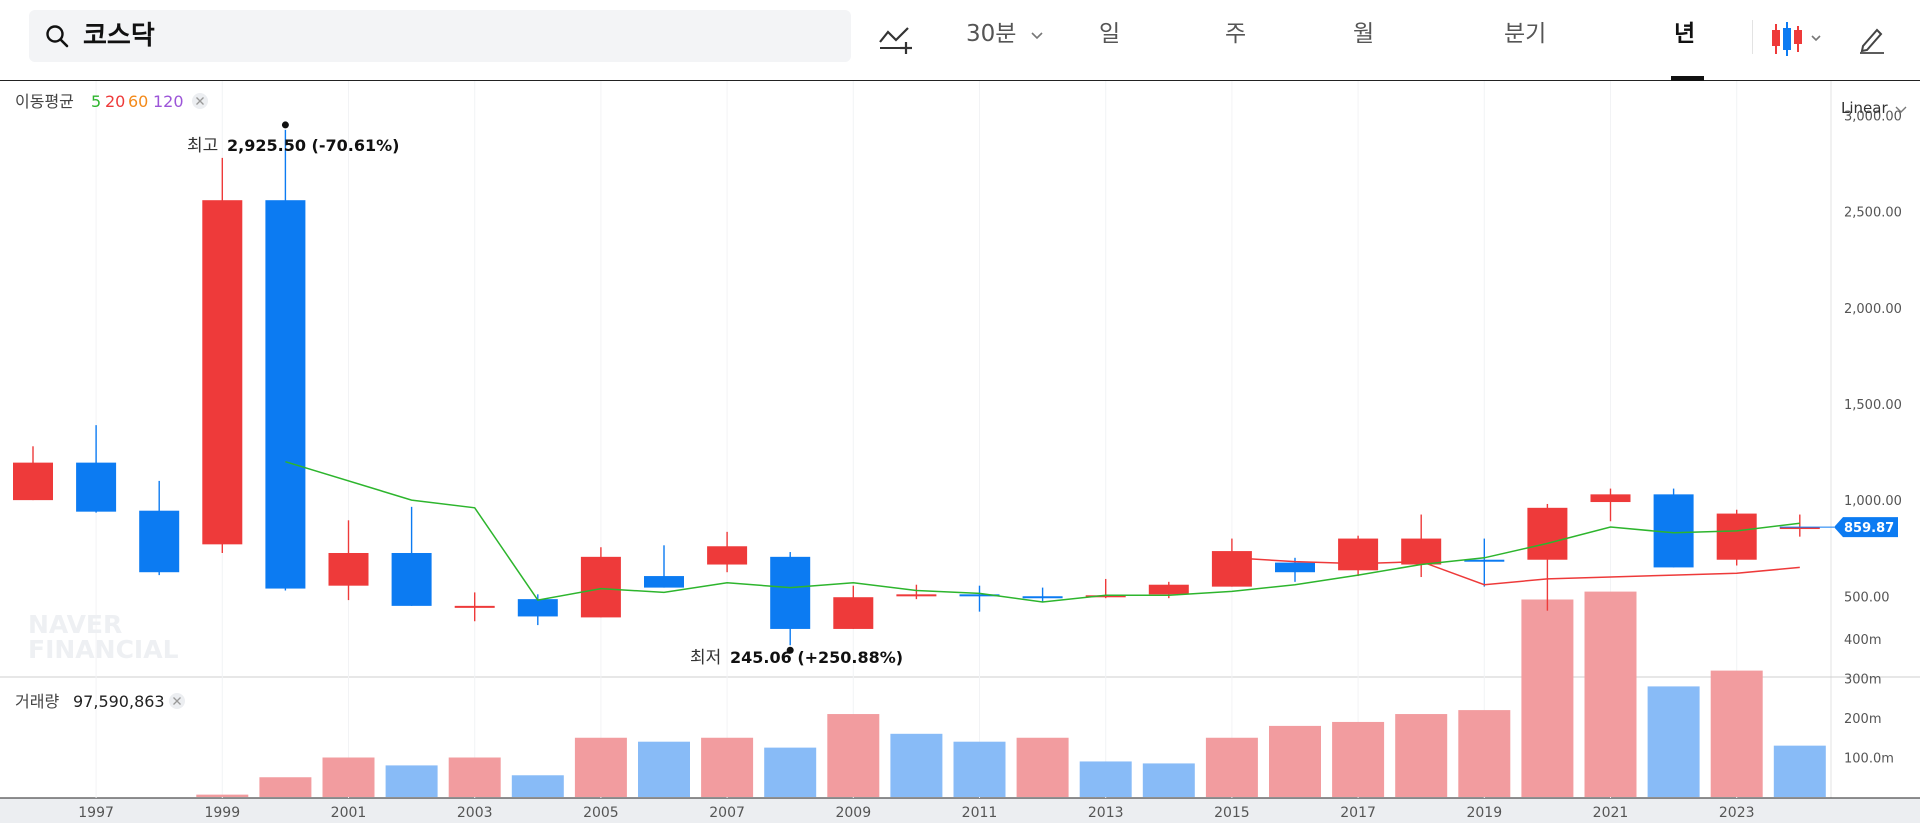  I want to click on candle-body-1996, so click(33, 481).